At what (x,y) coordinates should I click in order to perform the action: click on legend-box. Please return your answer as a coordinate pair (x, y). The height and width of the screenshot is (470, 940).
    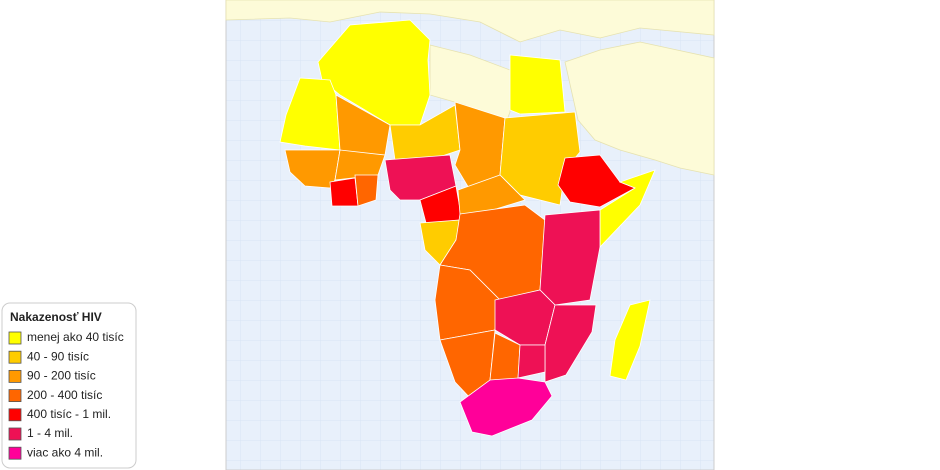
    Looking at the image, I should click on (69, 385).